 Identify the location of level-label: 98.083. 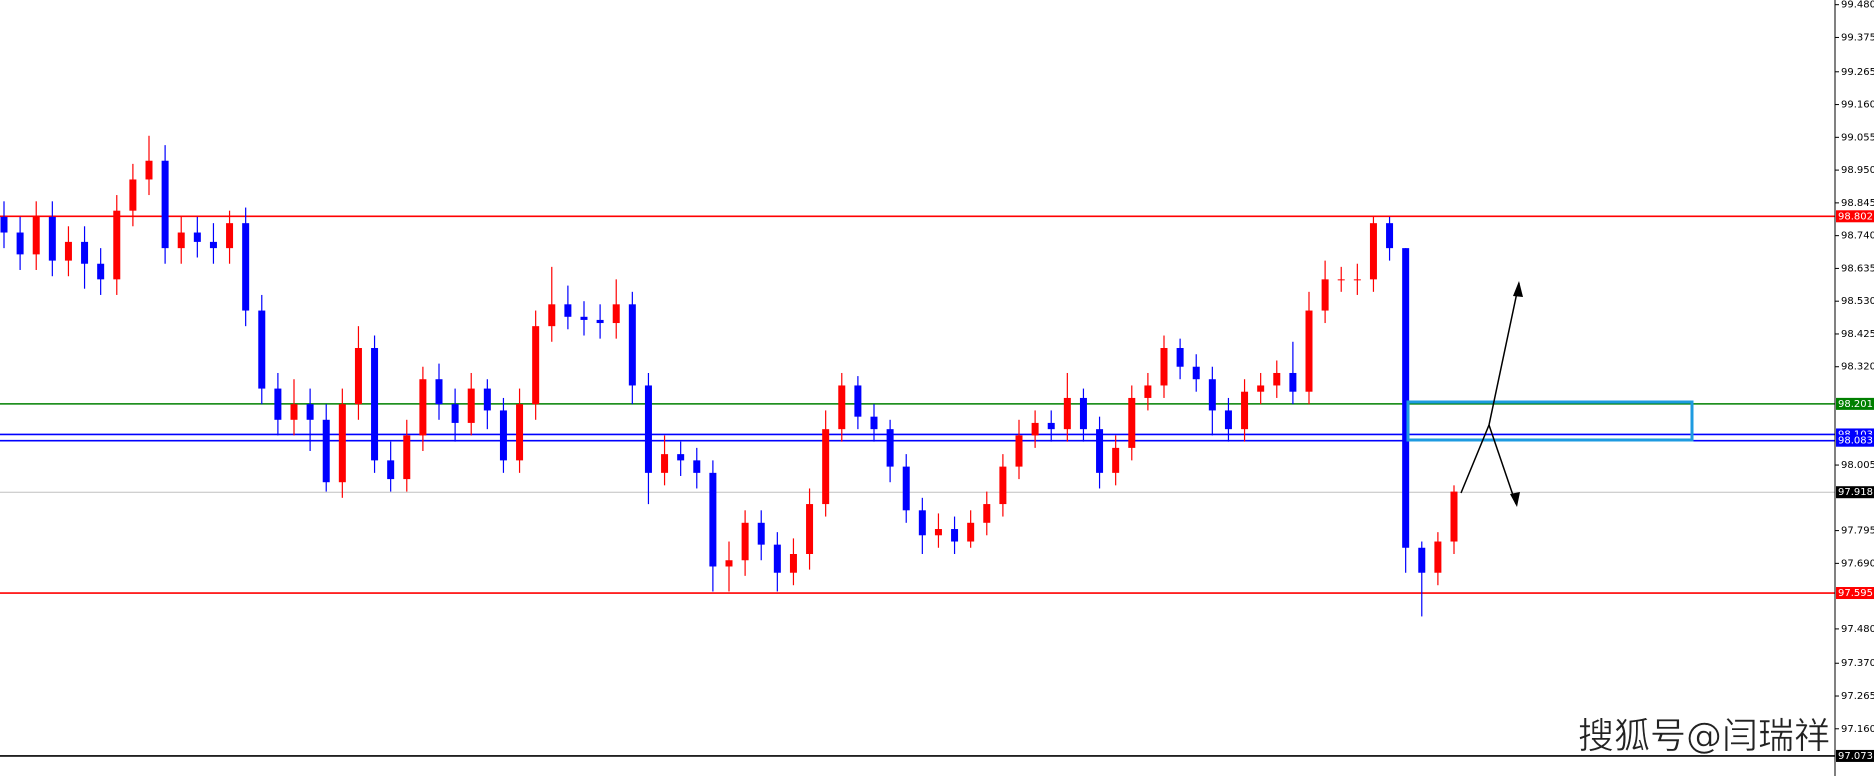
(1855, 441).